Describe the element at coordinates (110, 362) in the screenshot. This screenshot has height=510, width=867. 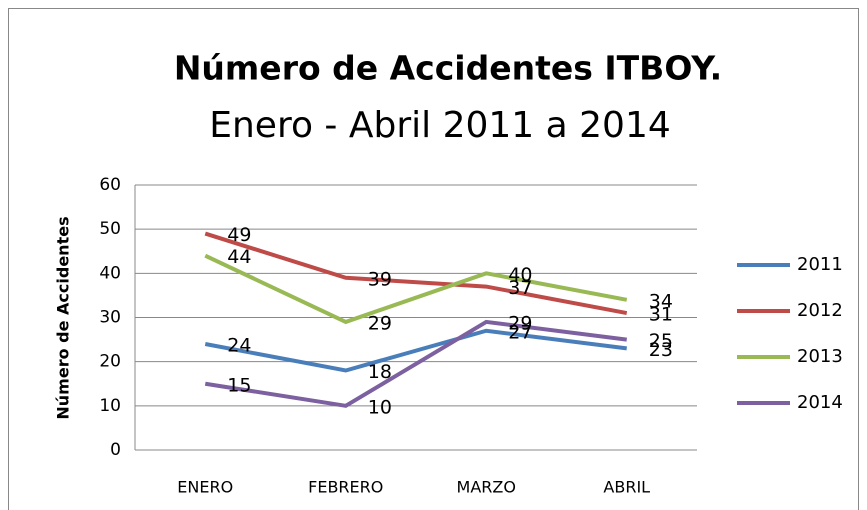
I see `y-tick-label: 20` at that location.